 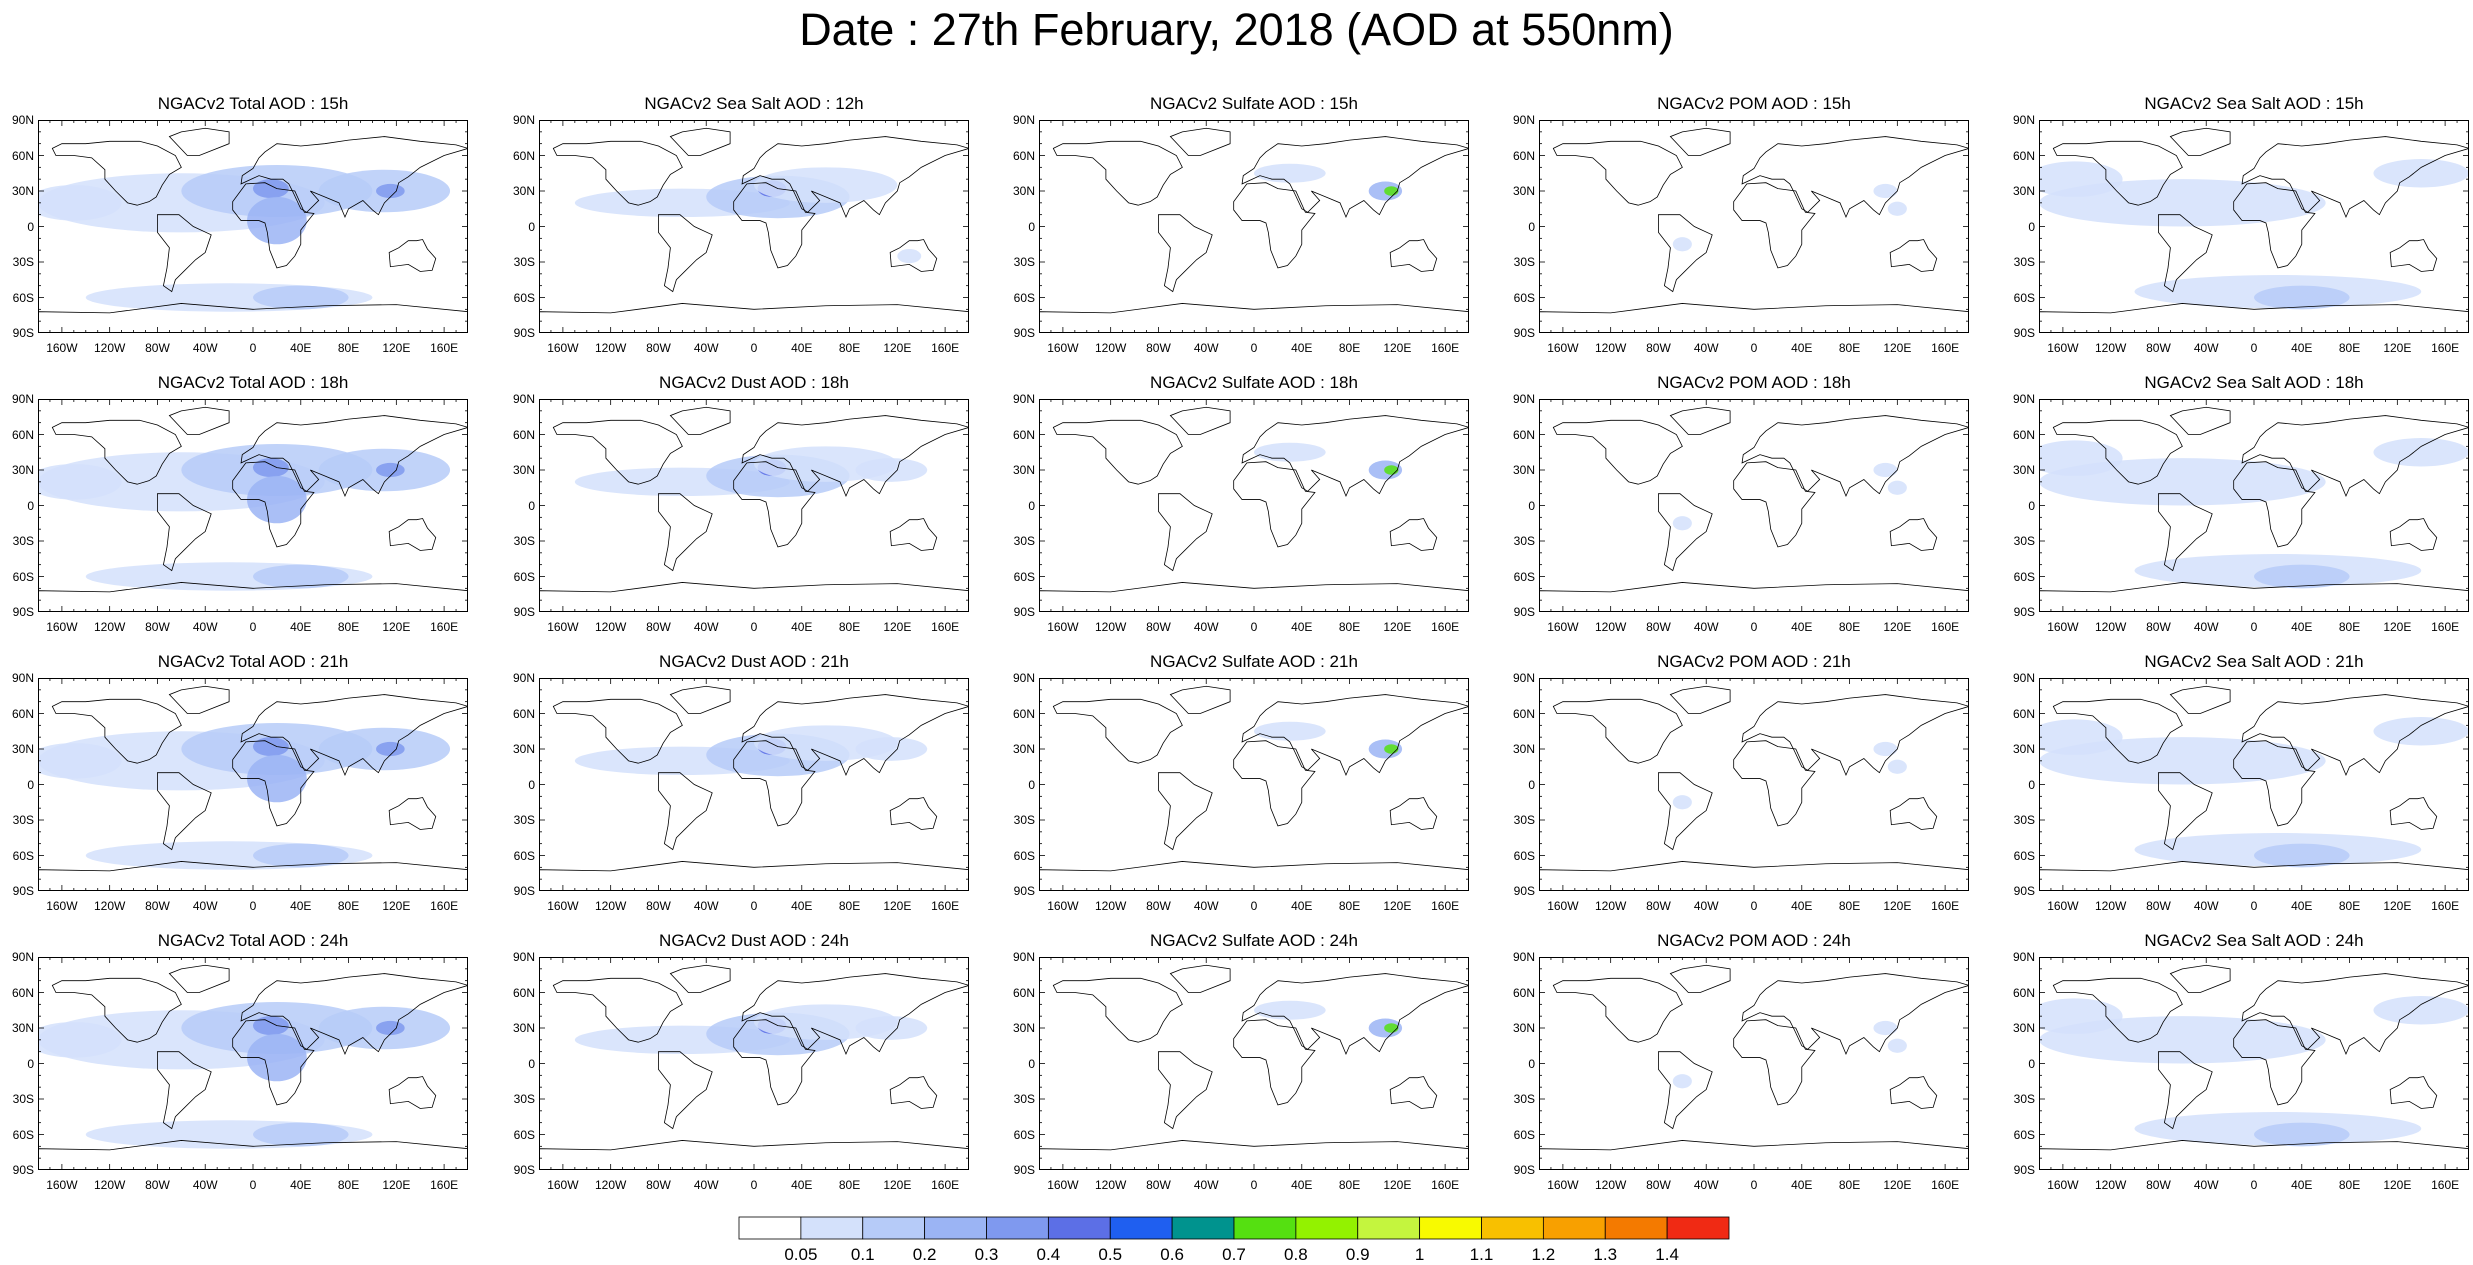 What do you see at coordinates (754, 940) in the screenshot?
I see `panel-title: NGACv2 Dust AOD : 24h` at bounding box center [754, 940].